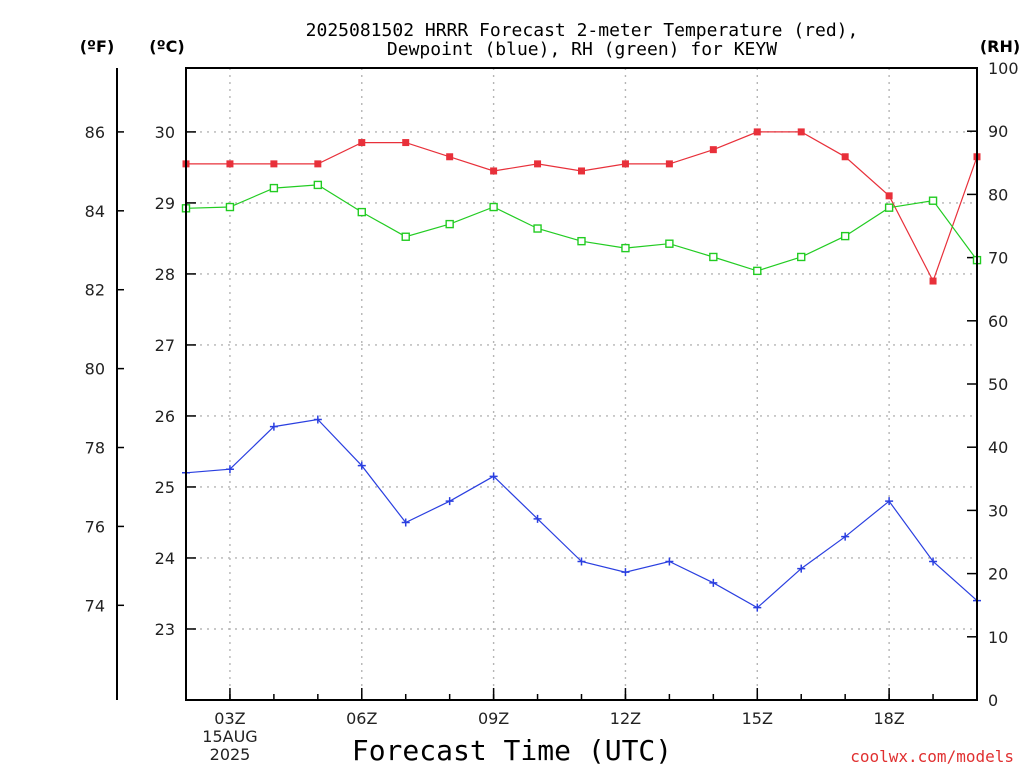 The height and width of the screenshot is (768, 1024). Describe the element at coordinates (361, 718) in the screenshot. I see `time-tick-label: 06Z` at that location.